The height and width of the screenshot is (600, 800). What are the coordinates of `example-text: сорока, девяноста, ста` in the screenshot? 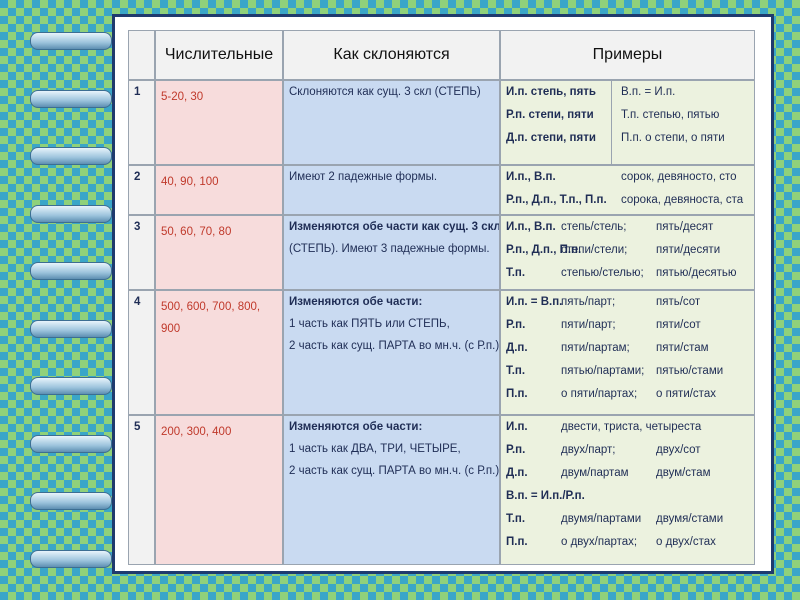 It's located at (682, 200).